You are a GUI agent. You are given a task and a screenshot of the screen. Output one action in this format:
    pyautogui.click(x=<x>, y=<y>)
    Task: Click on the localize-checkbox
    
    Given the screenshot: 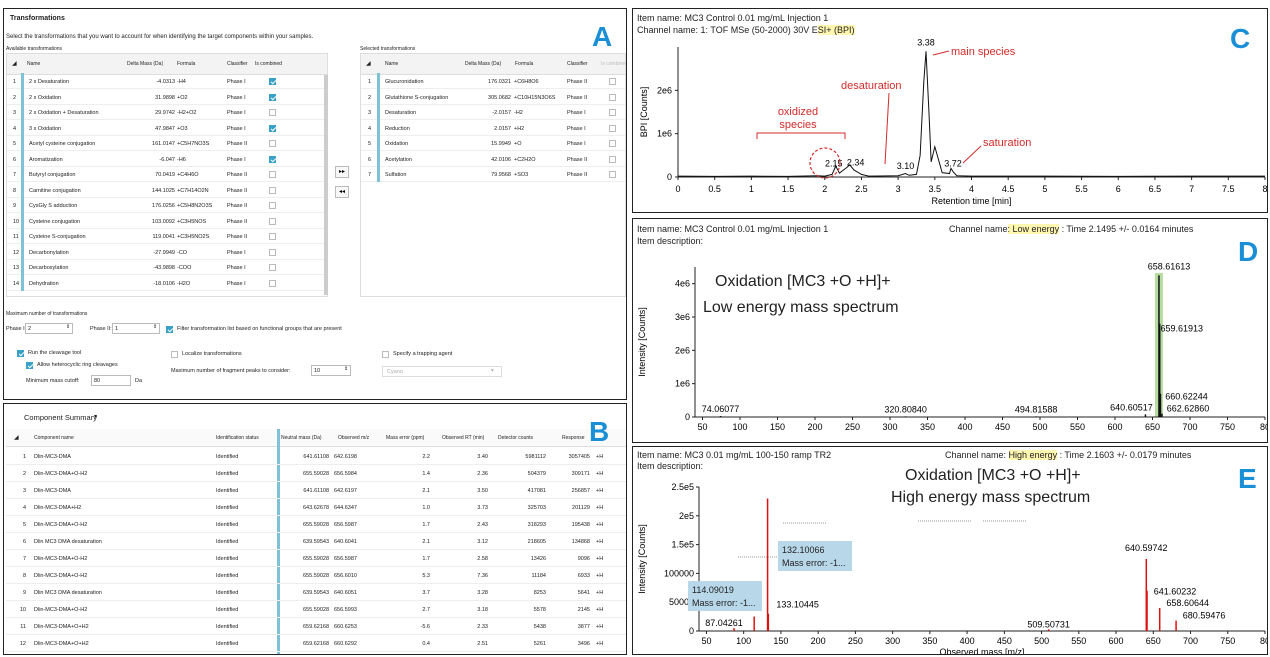 What is the action you would take?
    pyautogui.click(x=174, y=354)
    